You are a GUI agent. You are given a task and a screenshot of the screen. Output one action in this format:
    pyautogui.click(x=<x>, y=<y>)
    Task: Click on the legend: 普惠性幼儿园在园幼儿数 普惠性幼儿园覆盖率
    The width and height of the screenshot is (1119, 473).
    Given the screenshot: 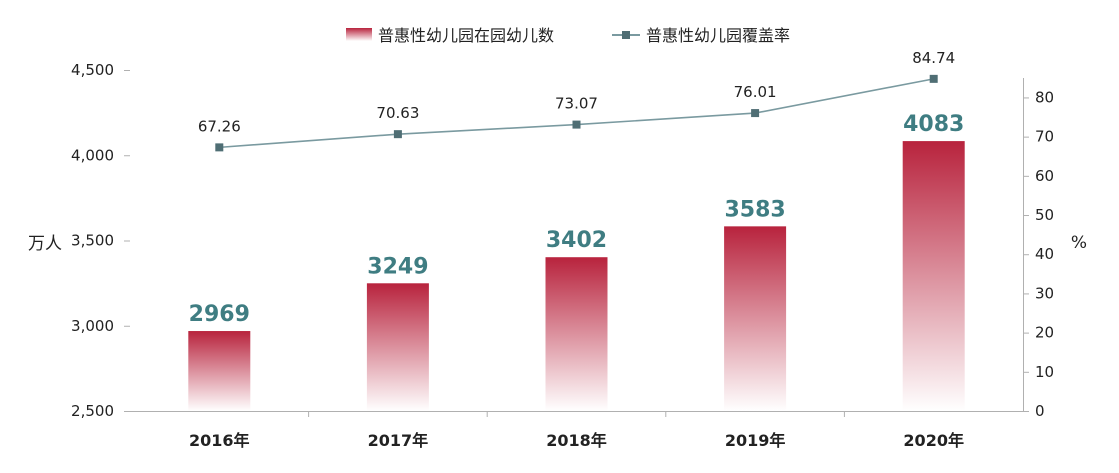 What is the action you would take?
    pyautogui.click(x=568, y=35)
    